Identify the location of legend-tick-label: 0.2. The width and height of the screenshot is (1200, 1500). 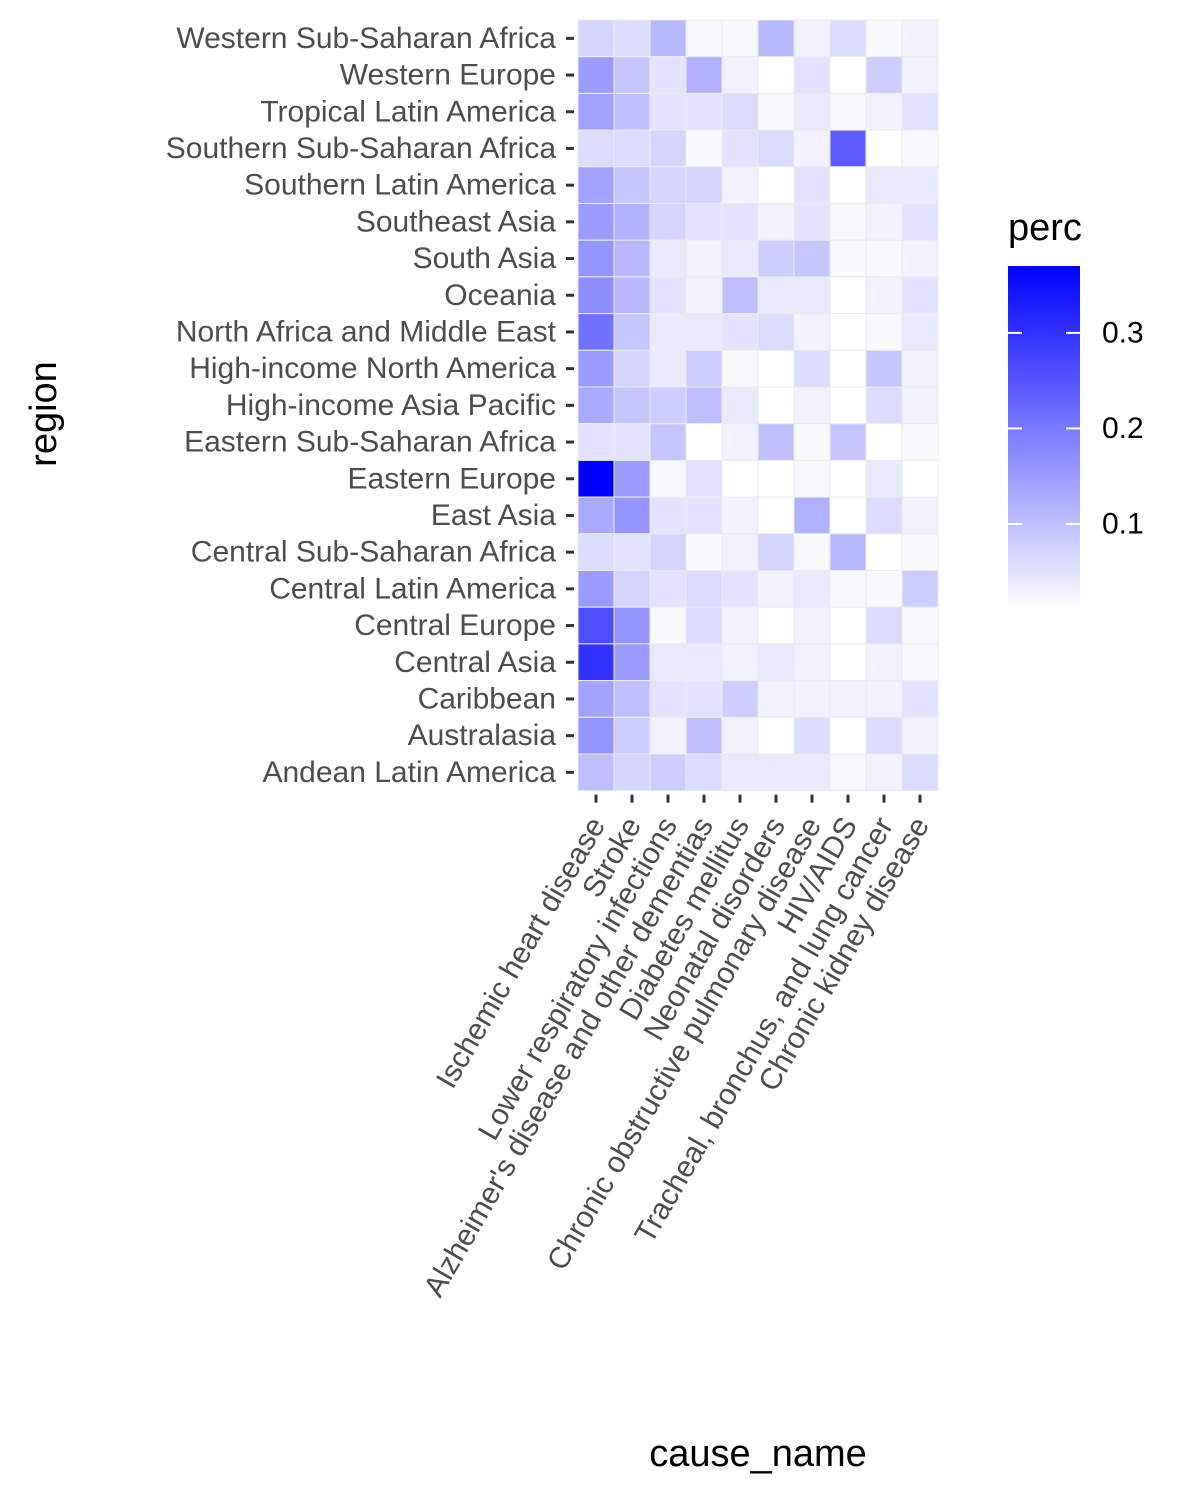
(1123, 428).